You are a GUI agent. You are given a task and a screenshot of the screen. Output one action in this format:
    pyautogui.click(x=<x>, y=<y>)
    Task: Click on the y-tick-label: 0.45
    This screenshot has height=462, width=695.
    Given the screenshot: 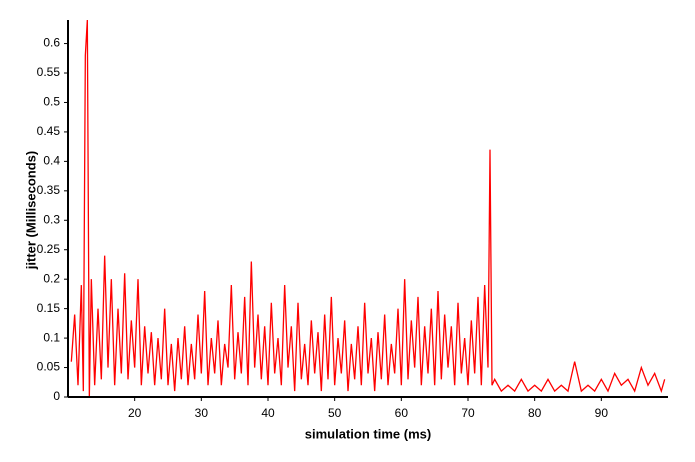 What is the action you would take?
    pyautogui.click(x=49, y=131)
    